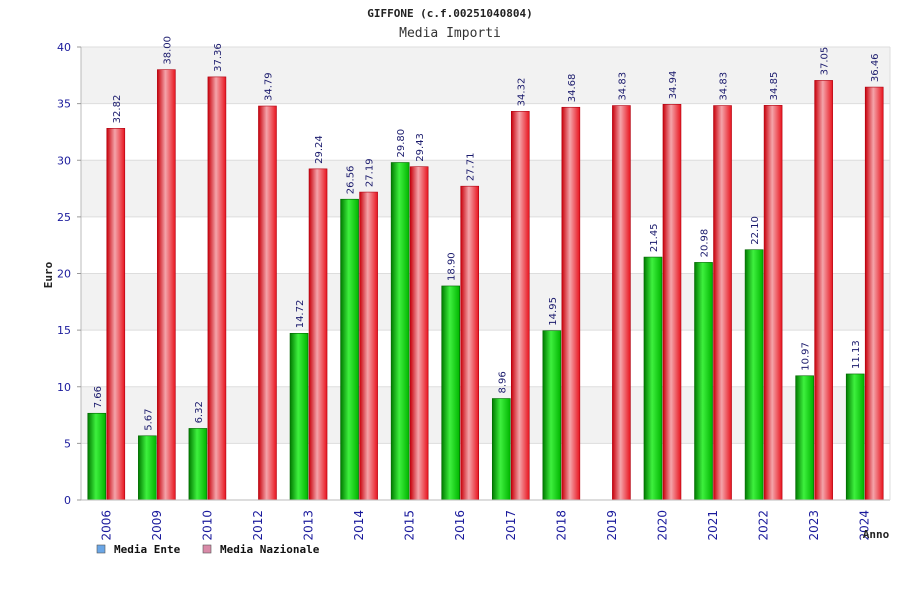  I want to click on bar-media-ente-2013, so click(299, 416).